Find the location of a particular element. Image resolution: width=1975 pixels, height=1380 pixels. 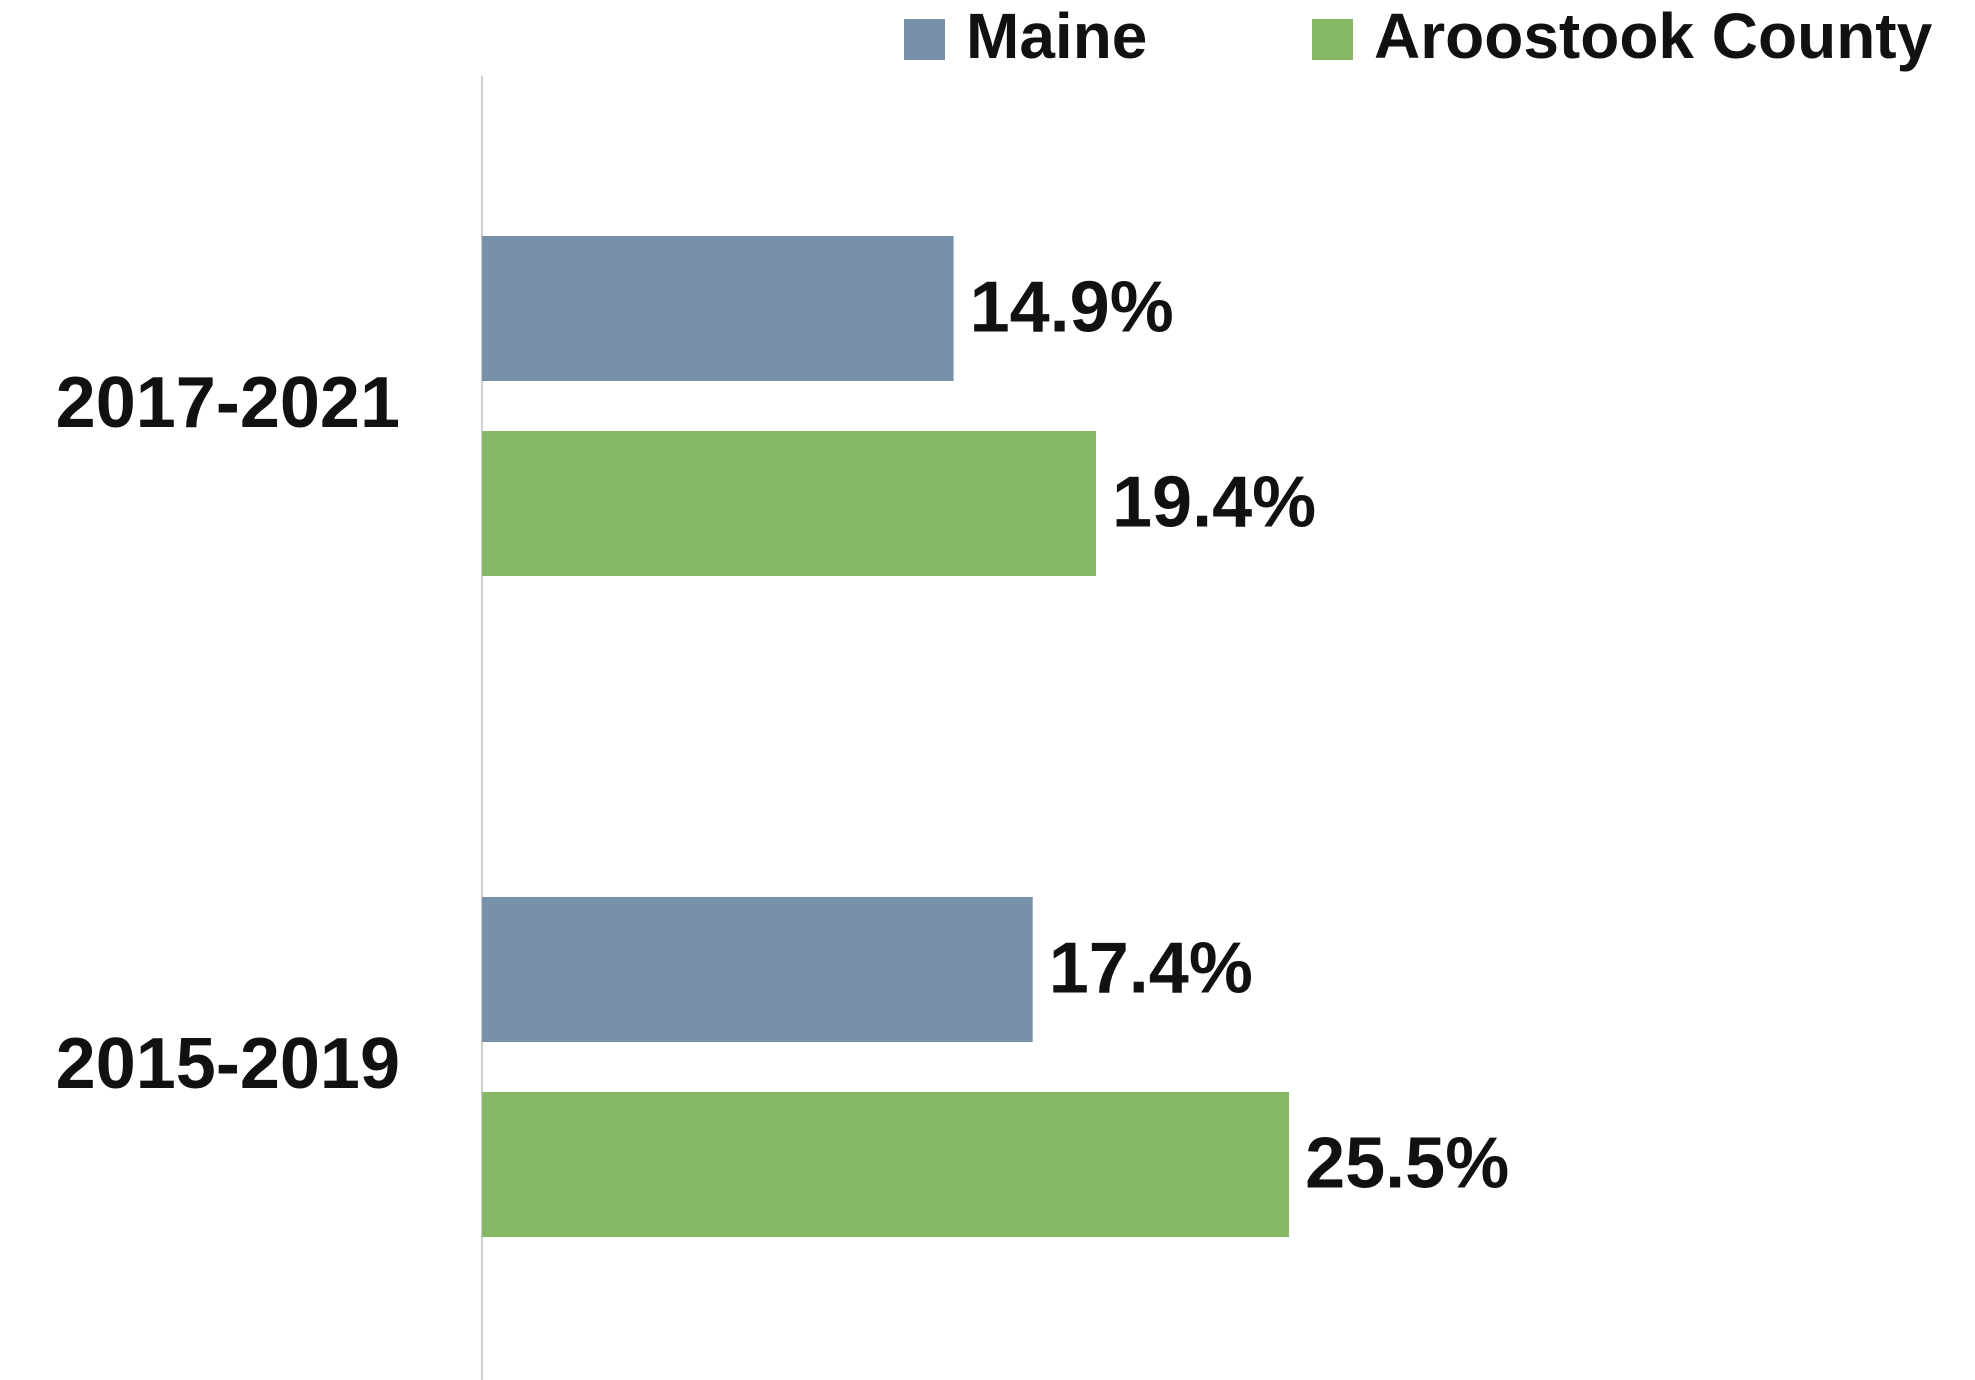

value-label: 17.4% is located at coordinates (1151, 969).